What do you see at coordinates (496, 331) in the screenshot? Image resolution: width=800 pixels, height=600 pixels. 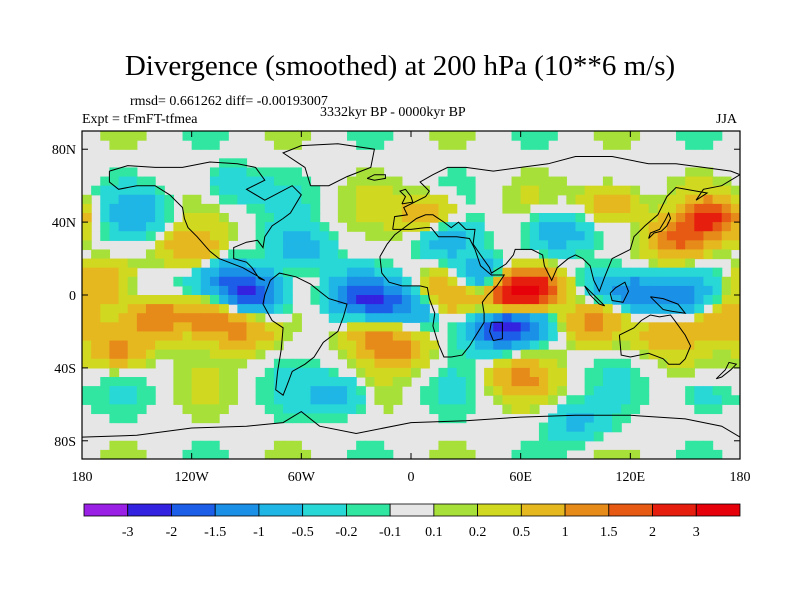 I see `coast-madagascar` at bounding box center [496, 331].